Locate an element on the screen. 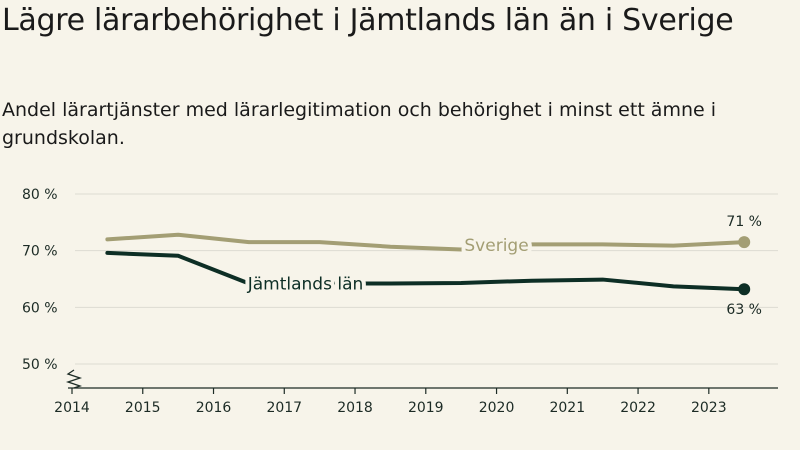  jamtland-line is located at coordinates (426, 271).